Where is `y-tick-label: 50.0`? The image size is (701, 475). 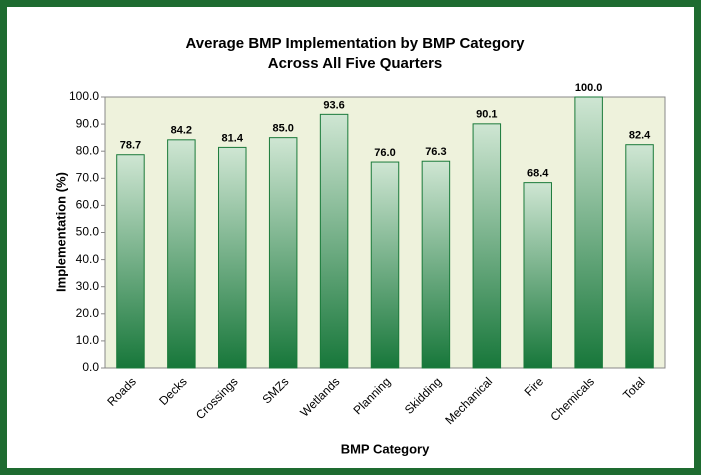
y-tick-label: 50.0 is located at coordinates (88, 232).